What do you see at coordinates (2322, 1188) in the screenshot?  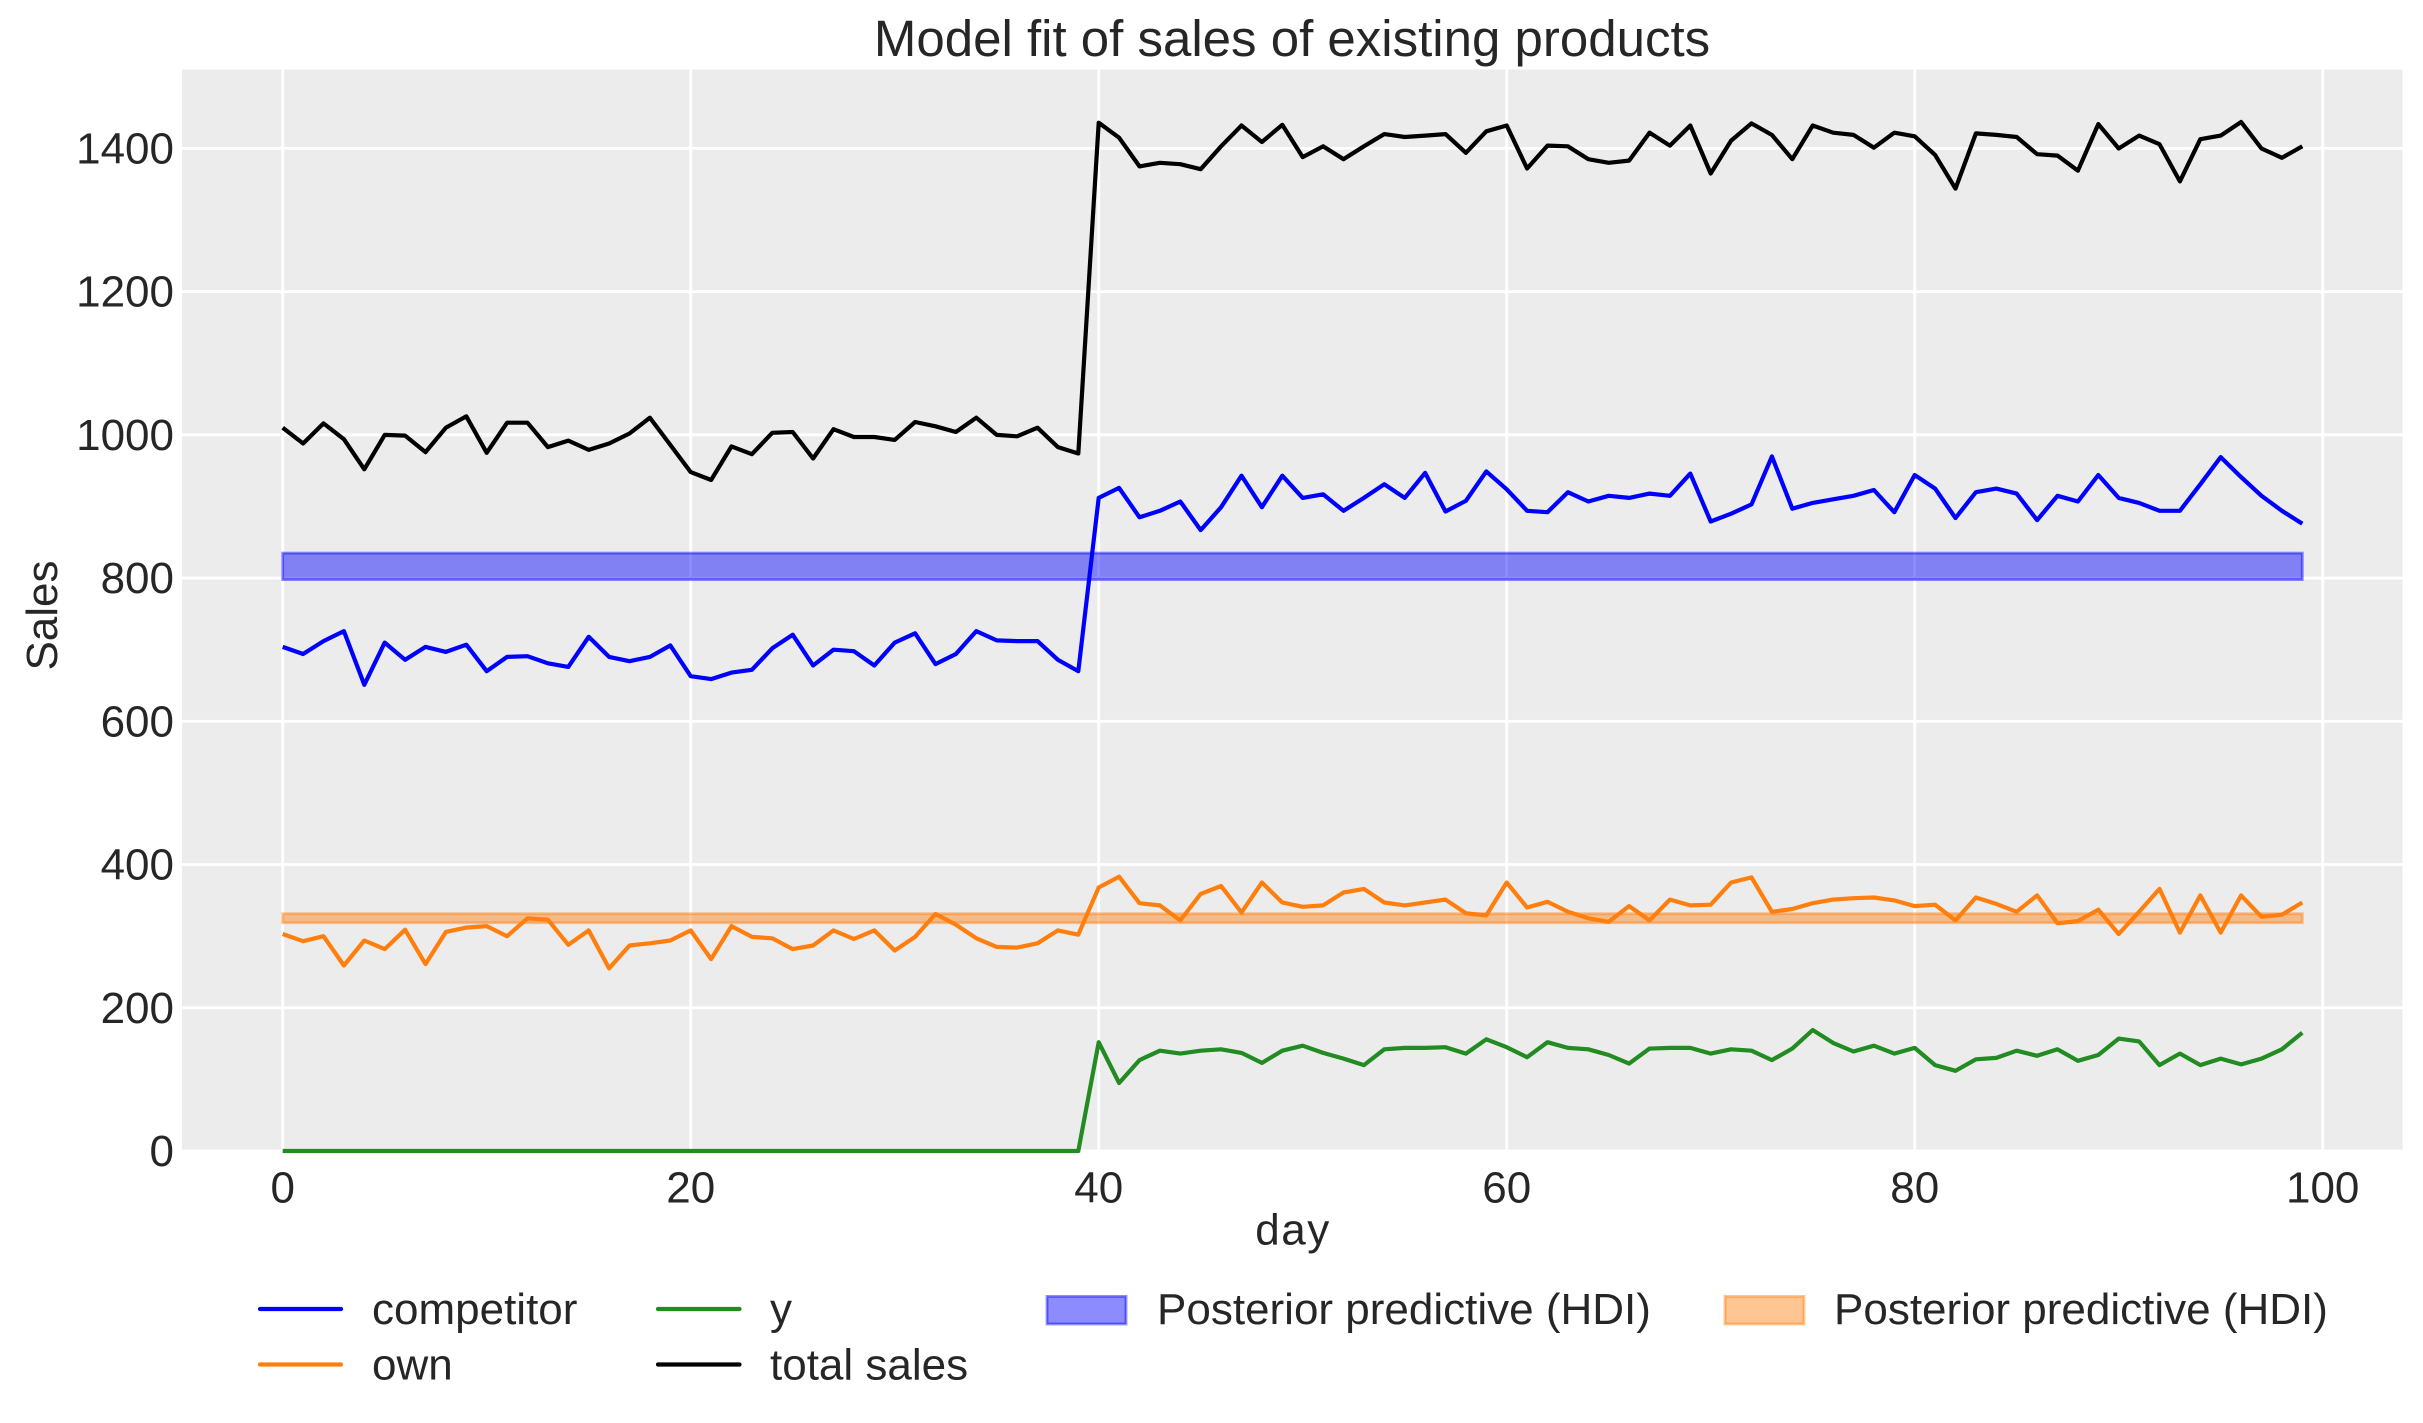 I see `svg-text: 100` at bounding box center [2322, 1188].